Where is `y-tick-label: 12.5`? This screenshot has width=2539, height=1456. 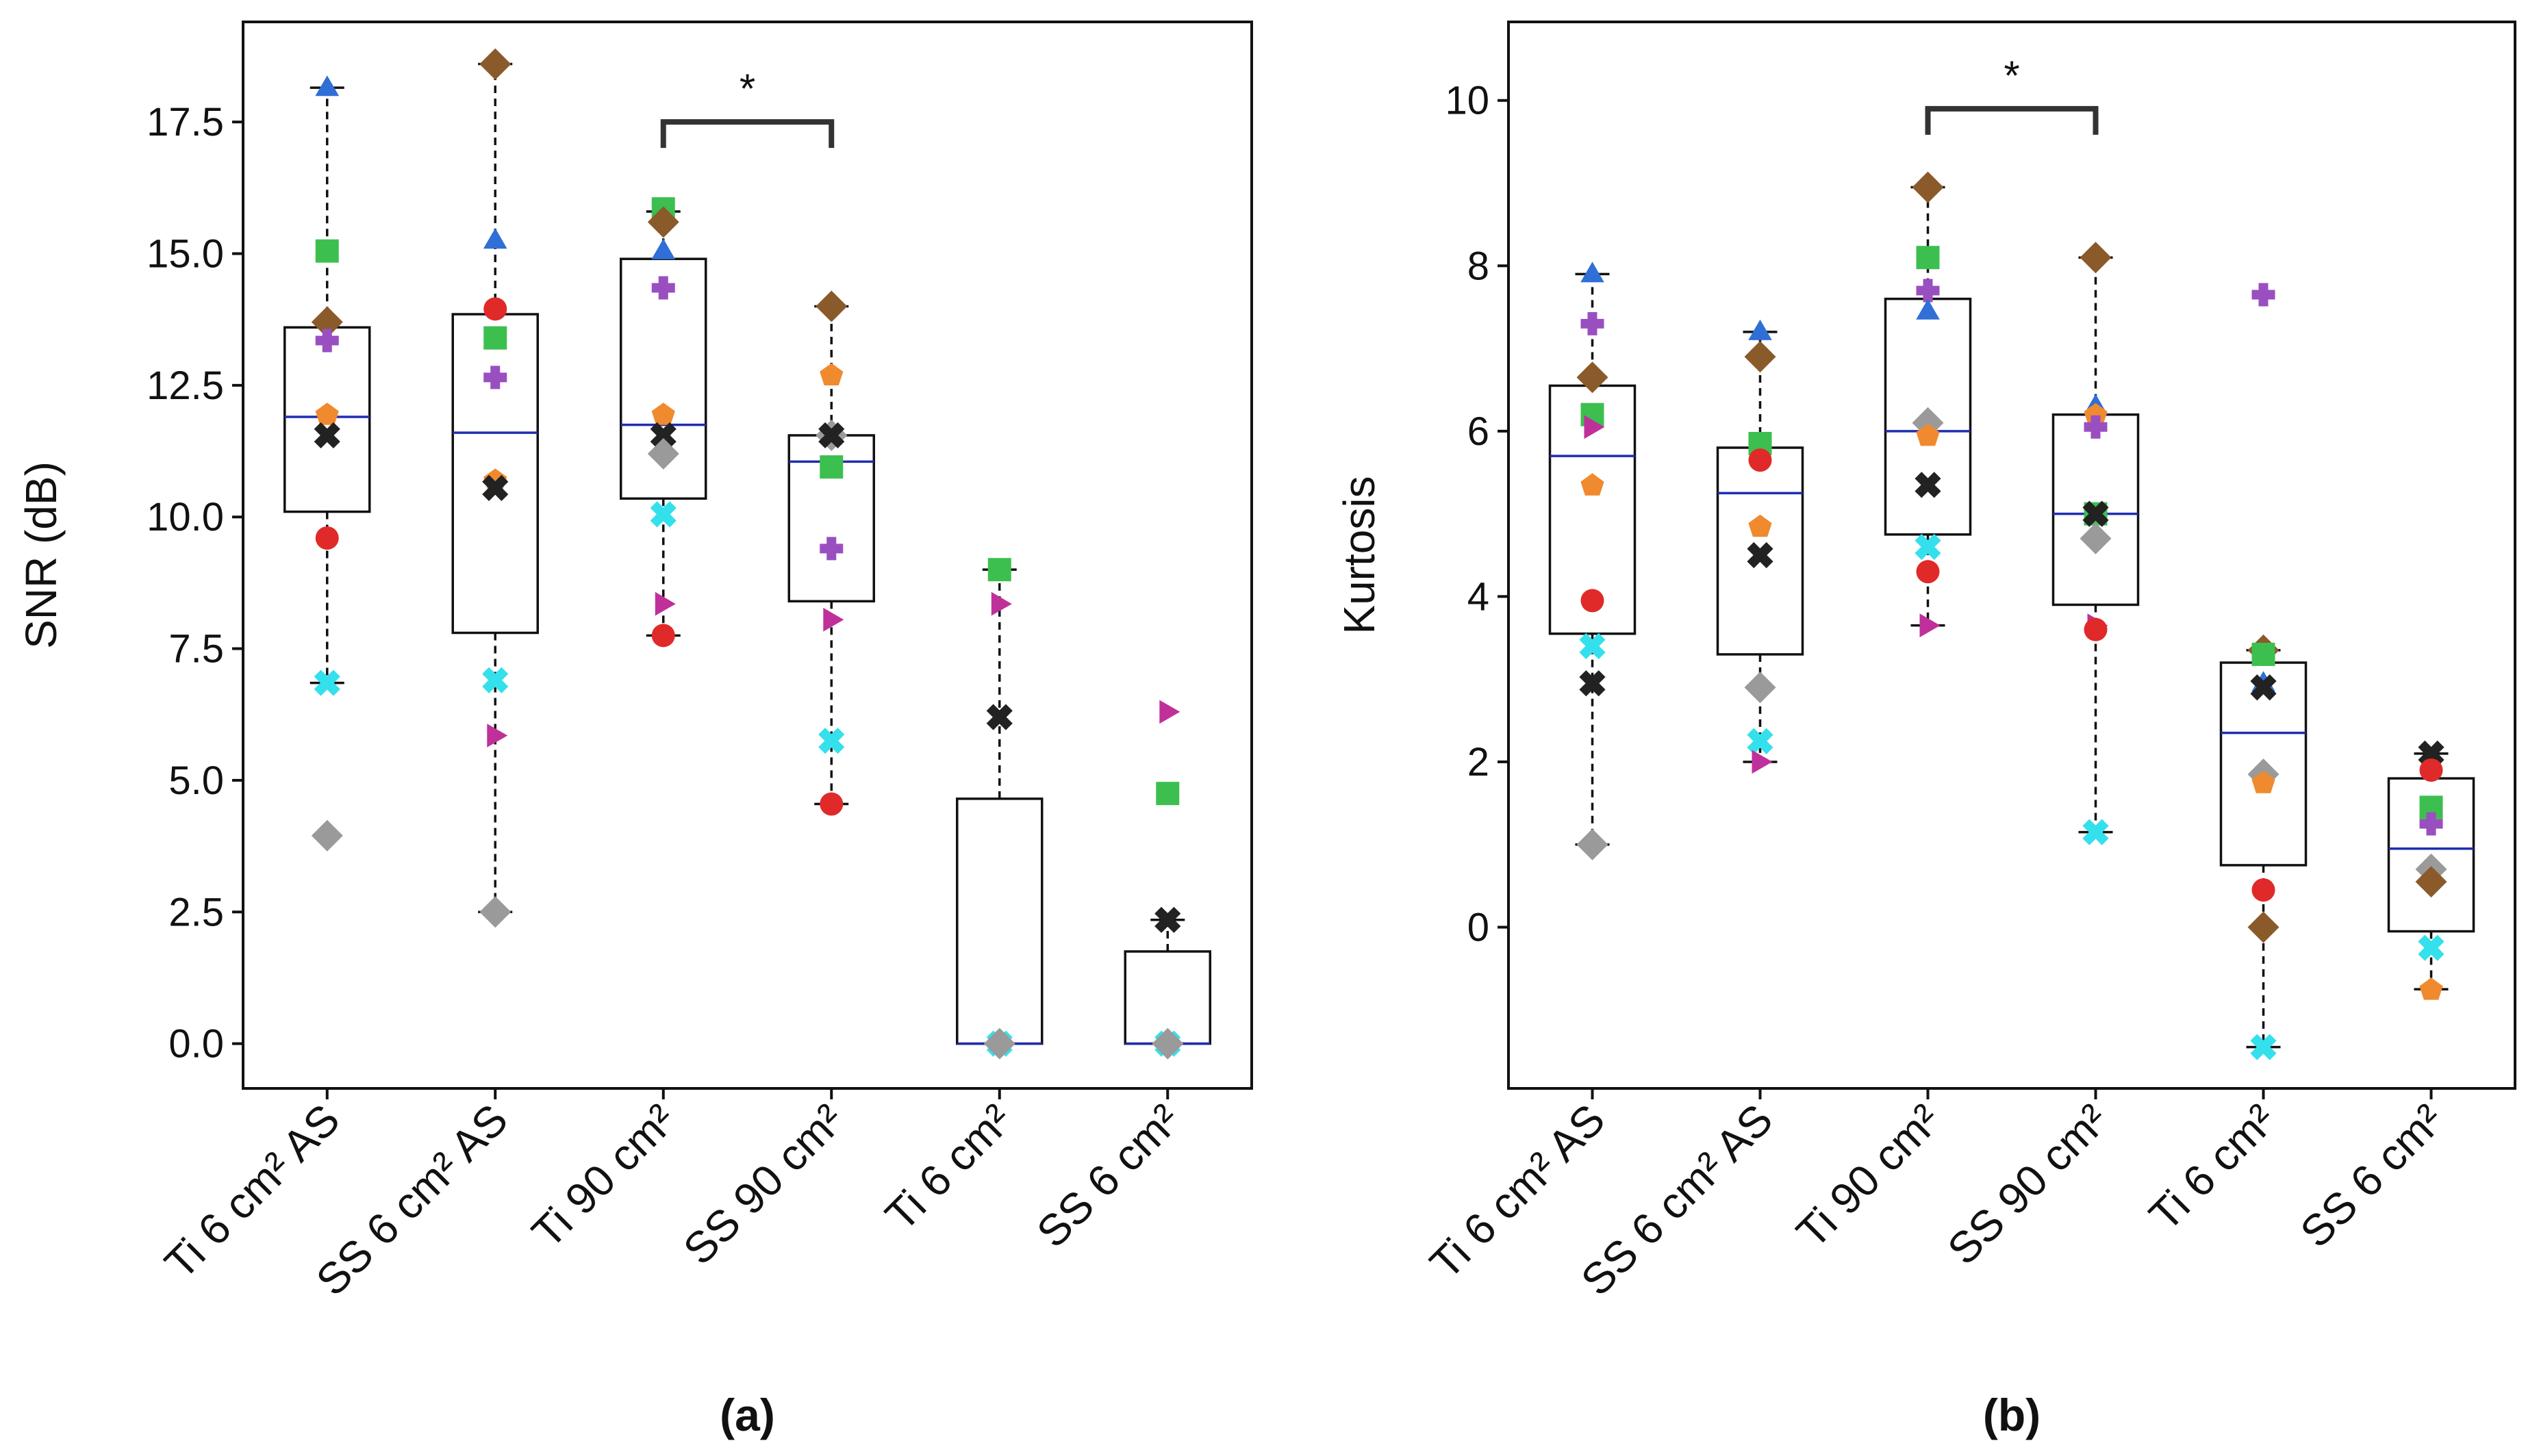
y-tick-label: 12.5 is located at coordinates (185, 385).